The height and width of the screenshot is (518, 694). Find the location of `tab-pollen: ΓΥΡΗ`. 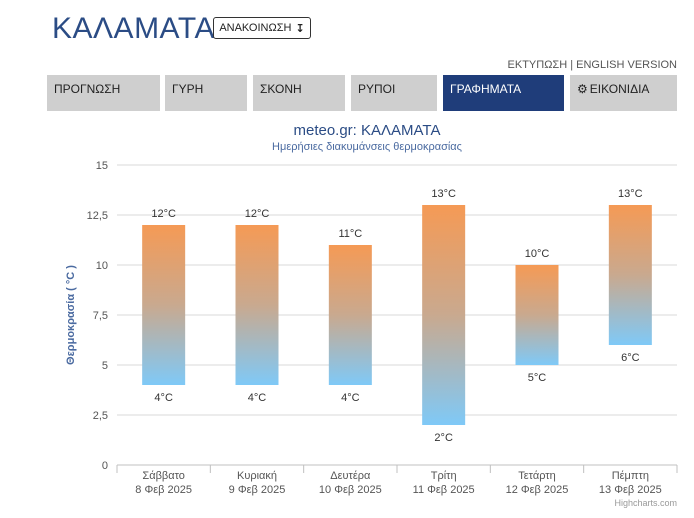

tab-pollen: ΓΥΡΗ is located at coordinates (206, 93).